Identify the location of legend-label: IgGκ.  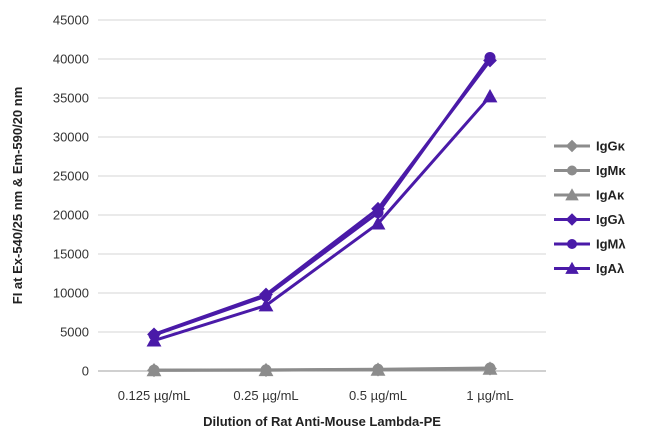
(611, 146).